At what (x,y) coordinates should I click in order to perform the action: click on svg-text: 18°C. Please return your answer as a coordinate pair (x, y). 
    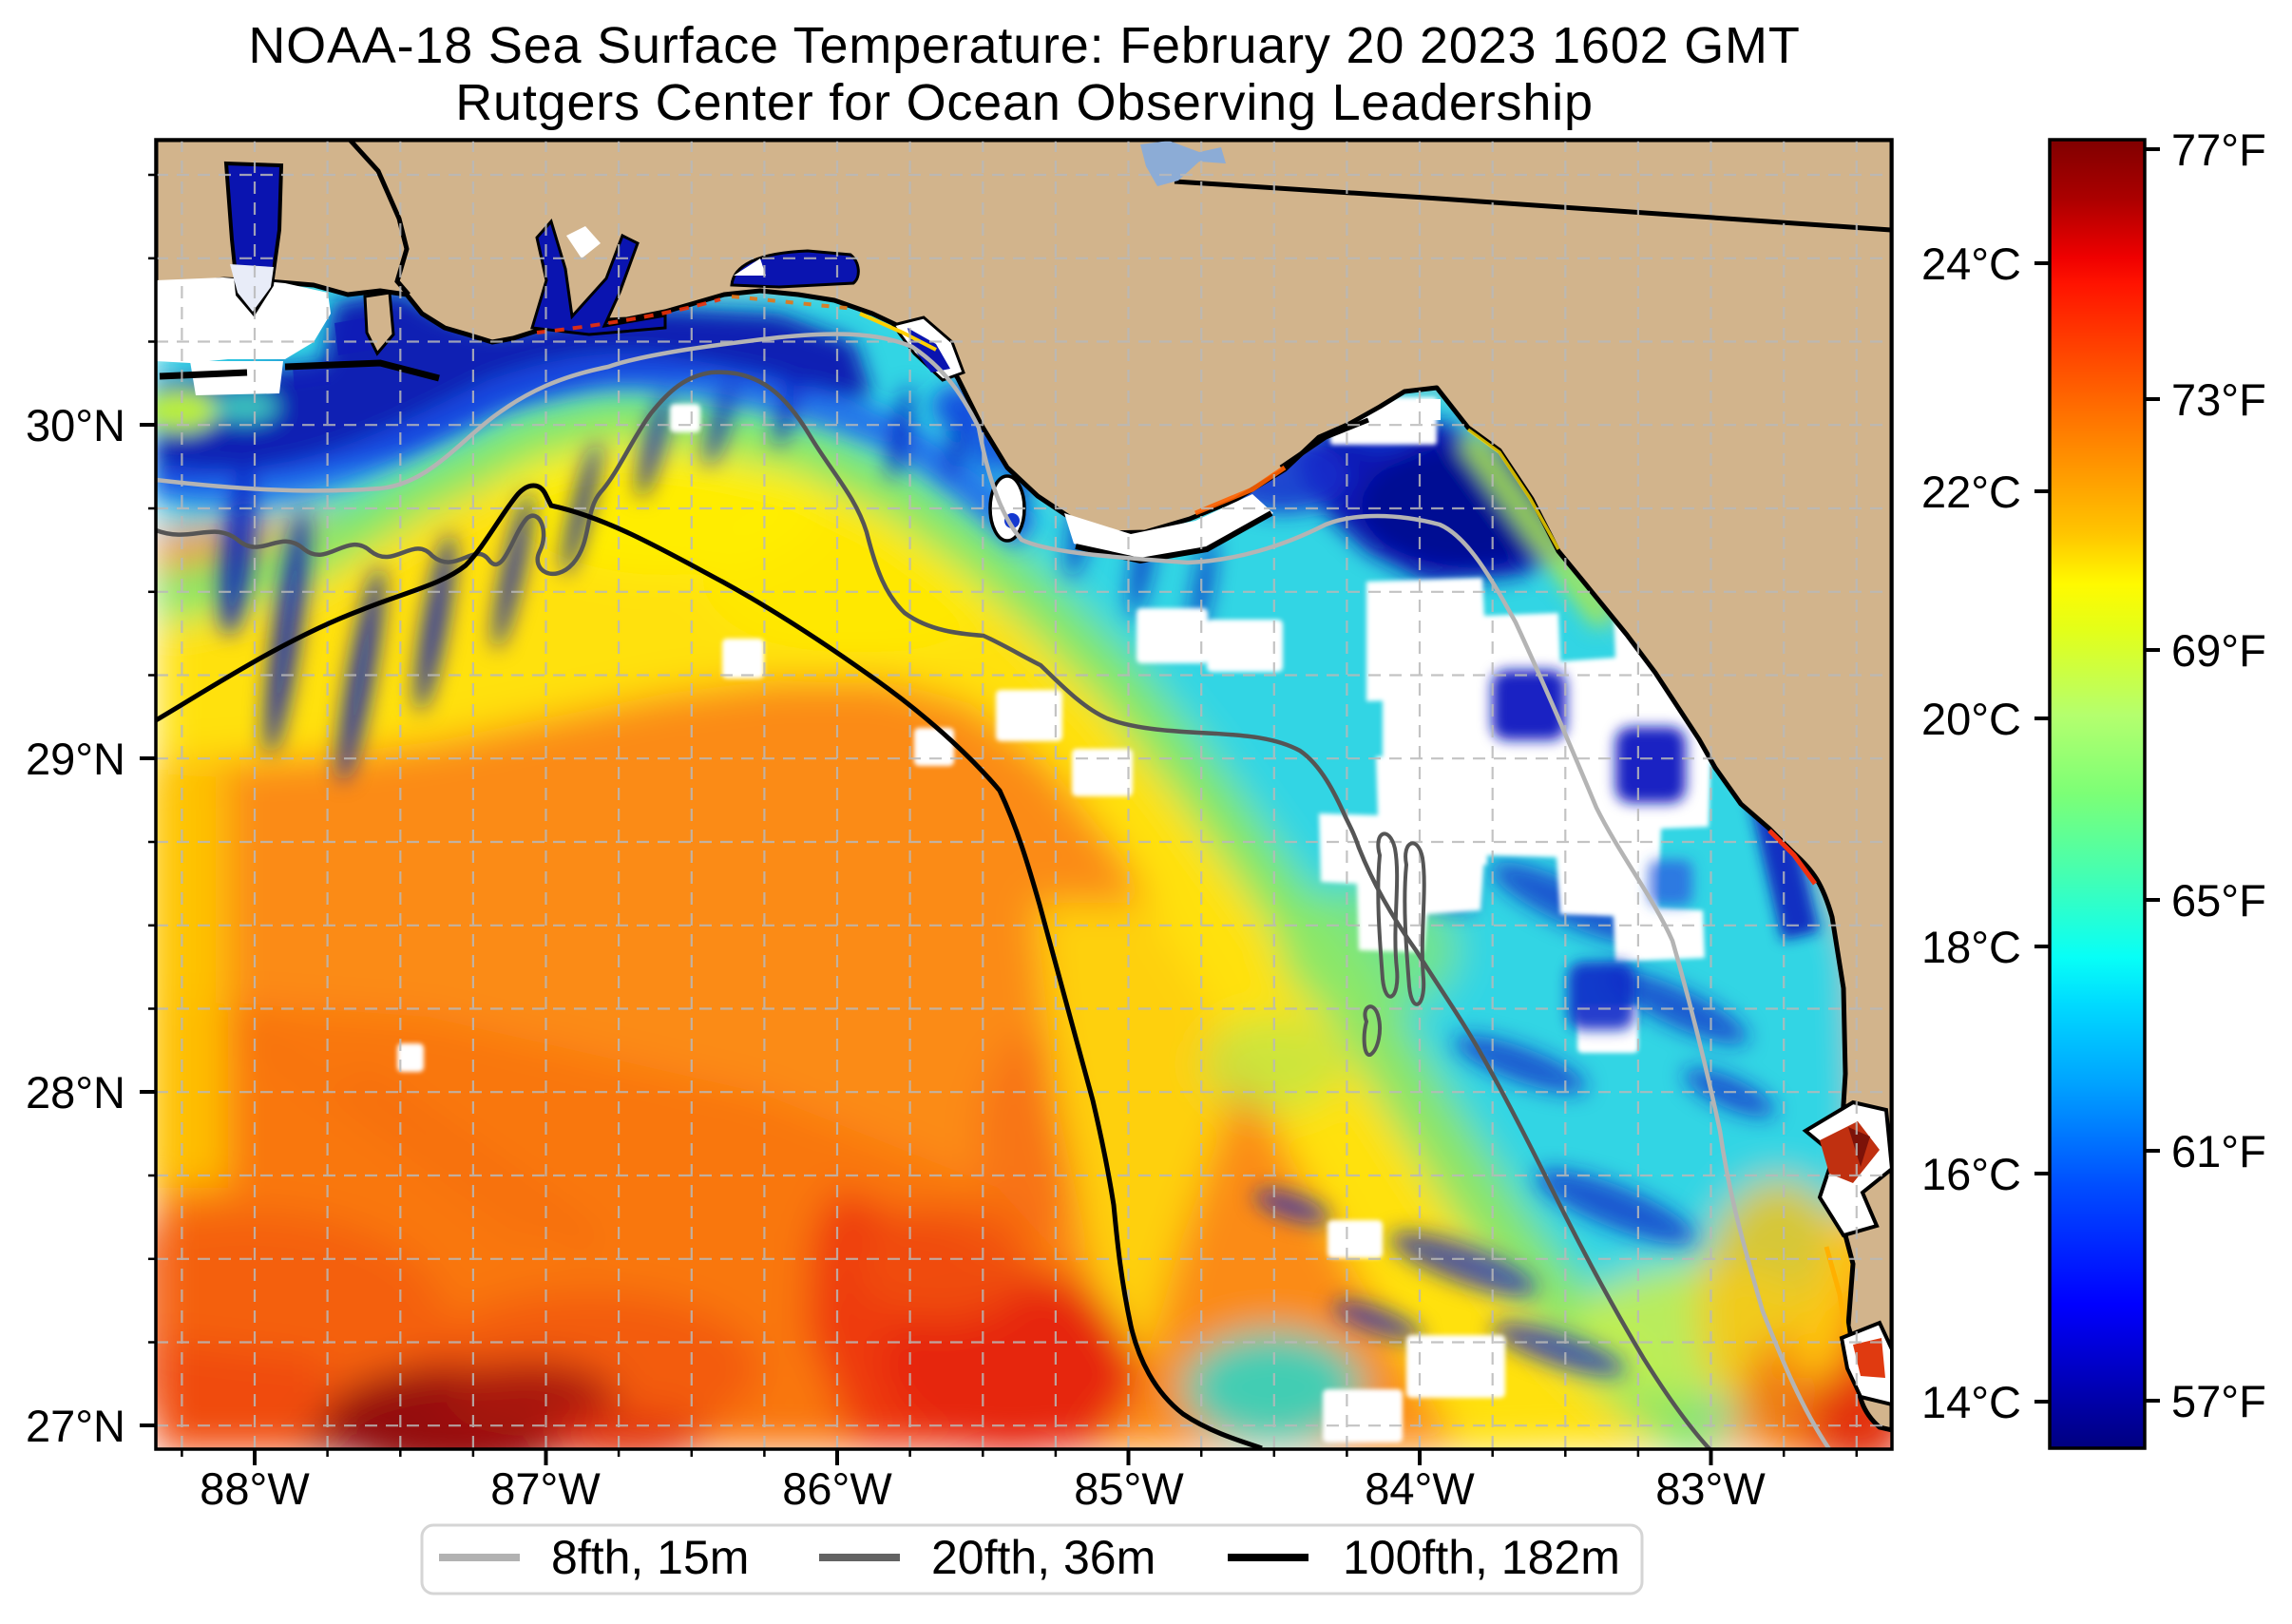
    Looking at the image, I should click on (1971, 947).